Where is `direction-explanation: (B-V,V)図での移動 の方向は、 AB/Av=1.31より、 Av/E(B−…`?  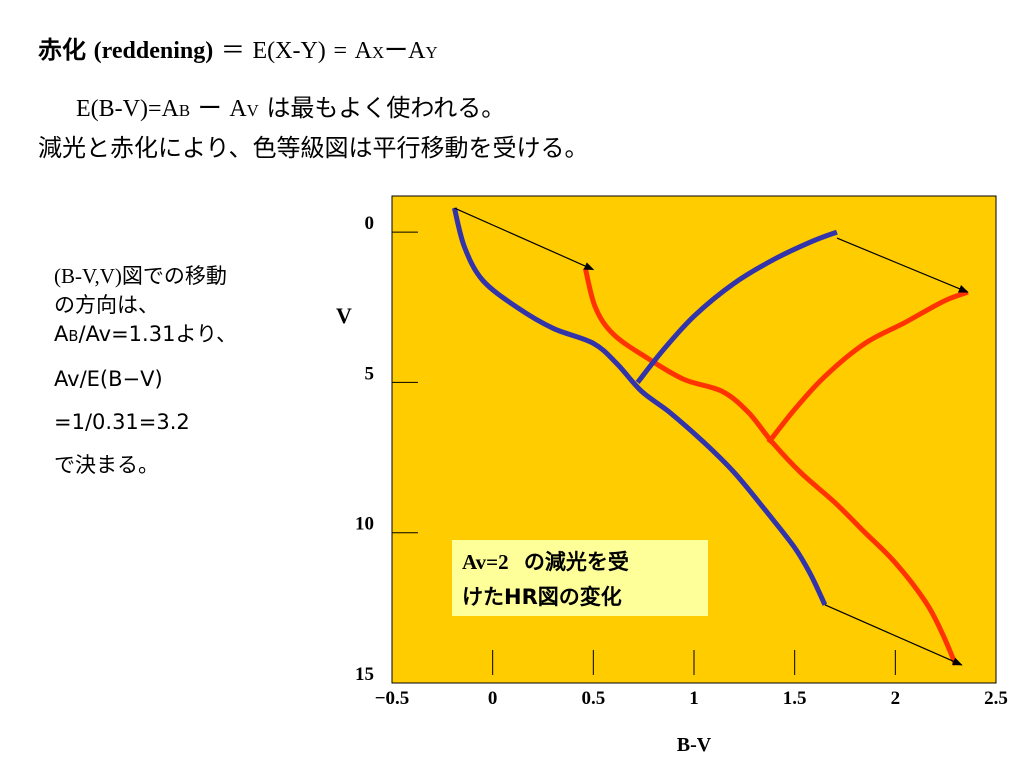 direction-explanation: (B-V,V)図での移動 の方向は、 AB/Av=1.31より、 Av/E(B−… is located at coordinates (145, 371).